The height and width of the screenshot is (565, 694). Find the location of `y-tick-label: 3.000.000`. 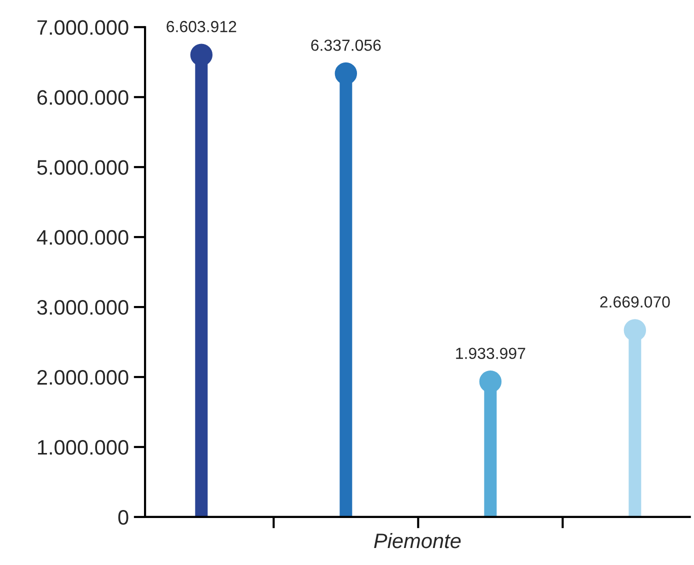

y-tick-label: 3.000.000 is located at coordinates (82, 307).